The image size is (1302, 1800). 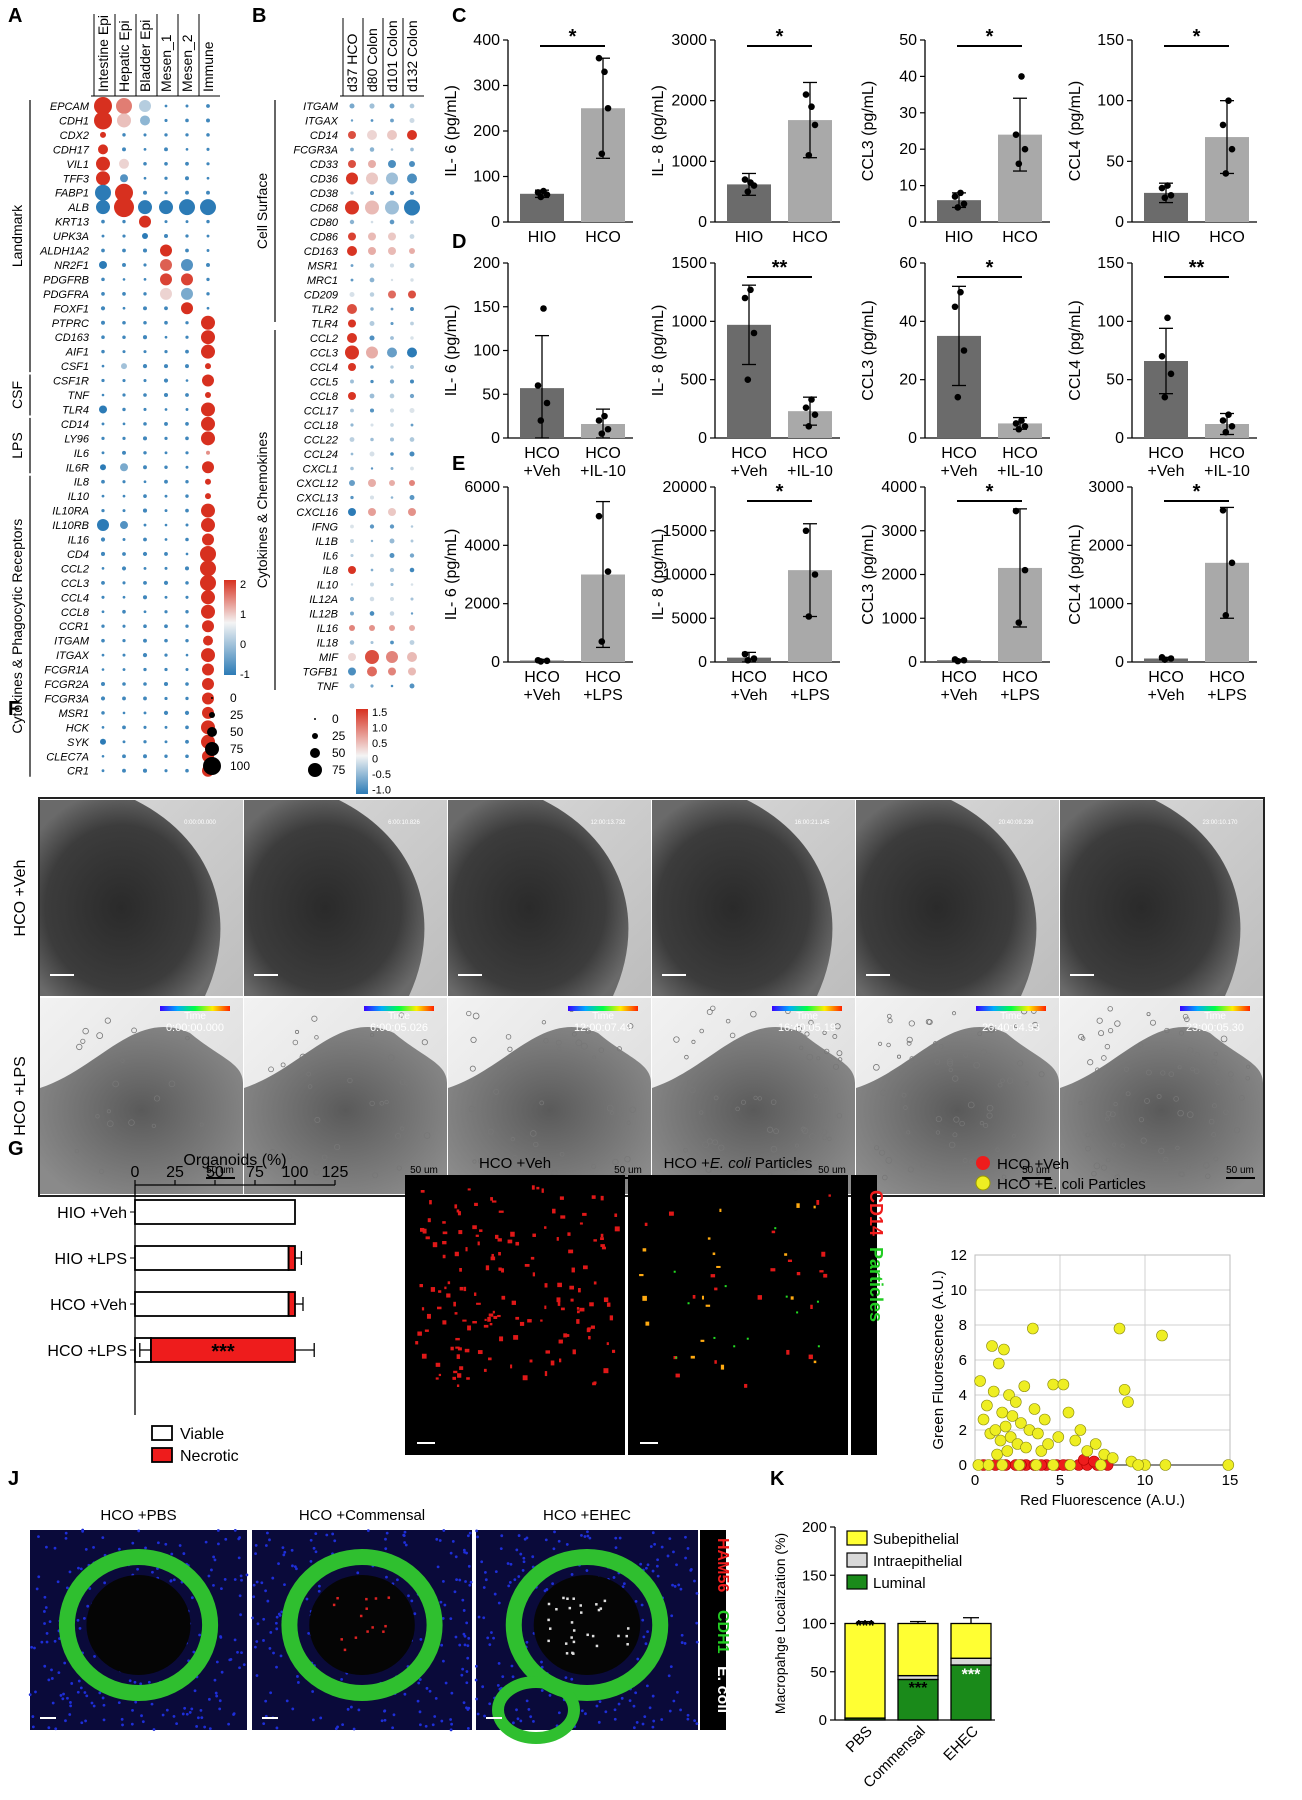 What do you see at coordinates (324, 180) in the screenshot?
I see `gene-label: CD36` at bounding box center [324, 180].